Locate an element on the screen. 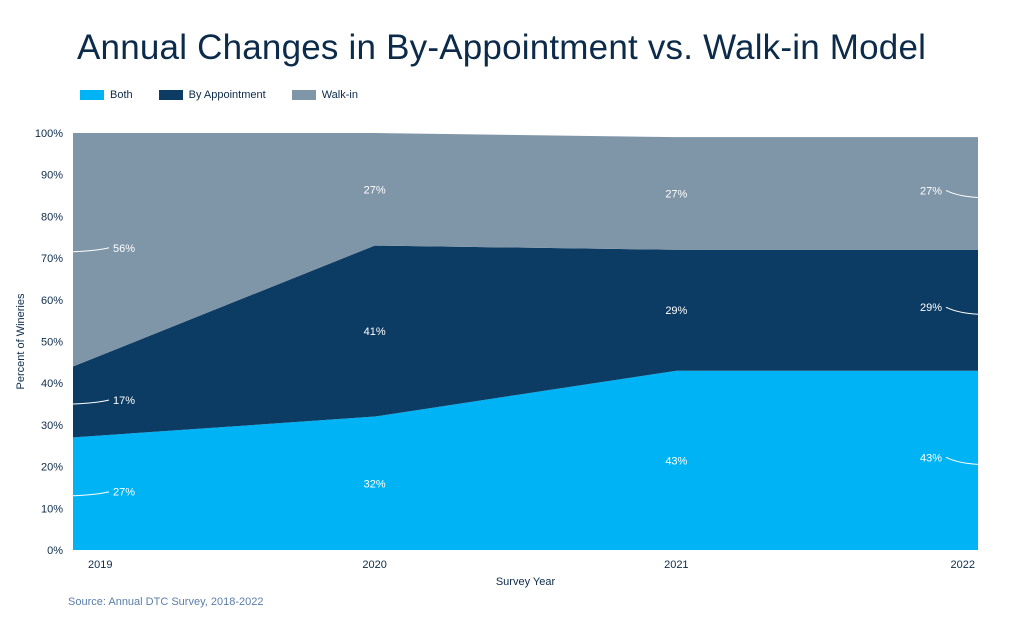  y-tick-label: 60% is located at coordinates (52, 301).